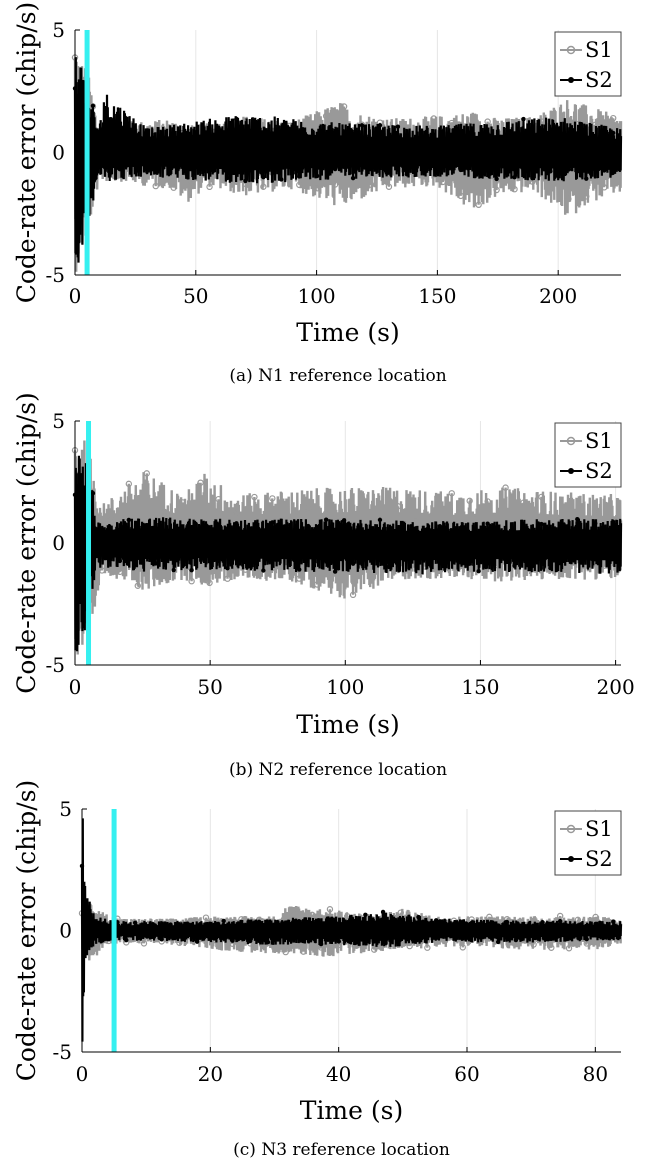 This screenshot has height=1165, width=650. I want to click on x-tick-label: 150, so click(480, 687).